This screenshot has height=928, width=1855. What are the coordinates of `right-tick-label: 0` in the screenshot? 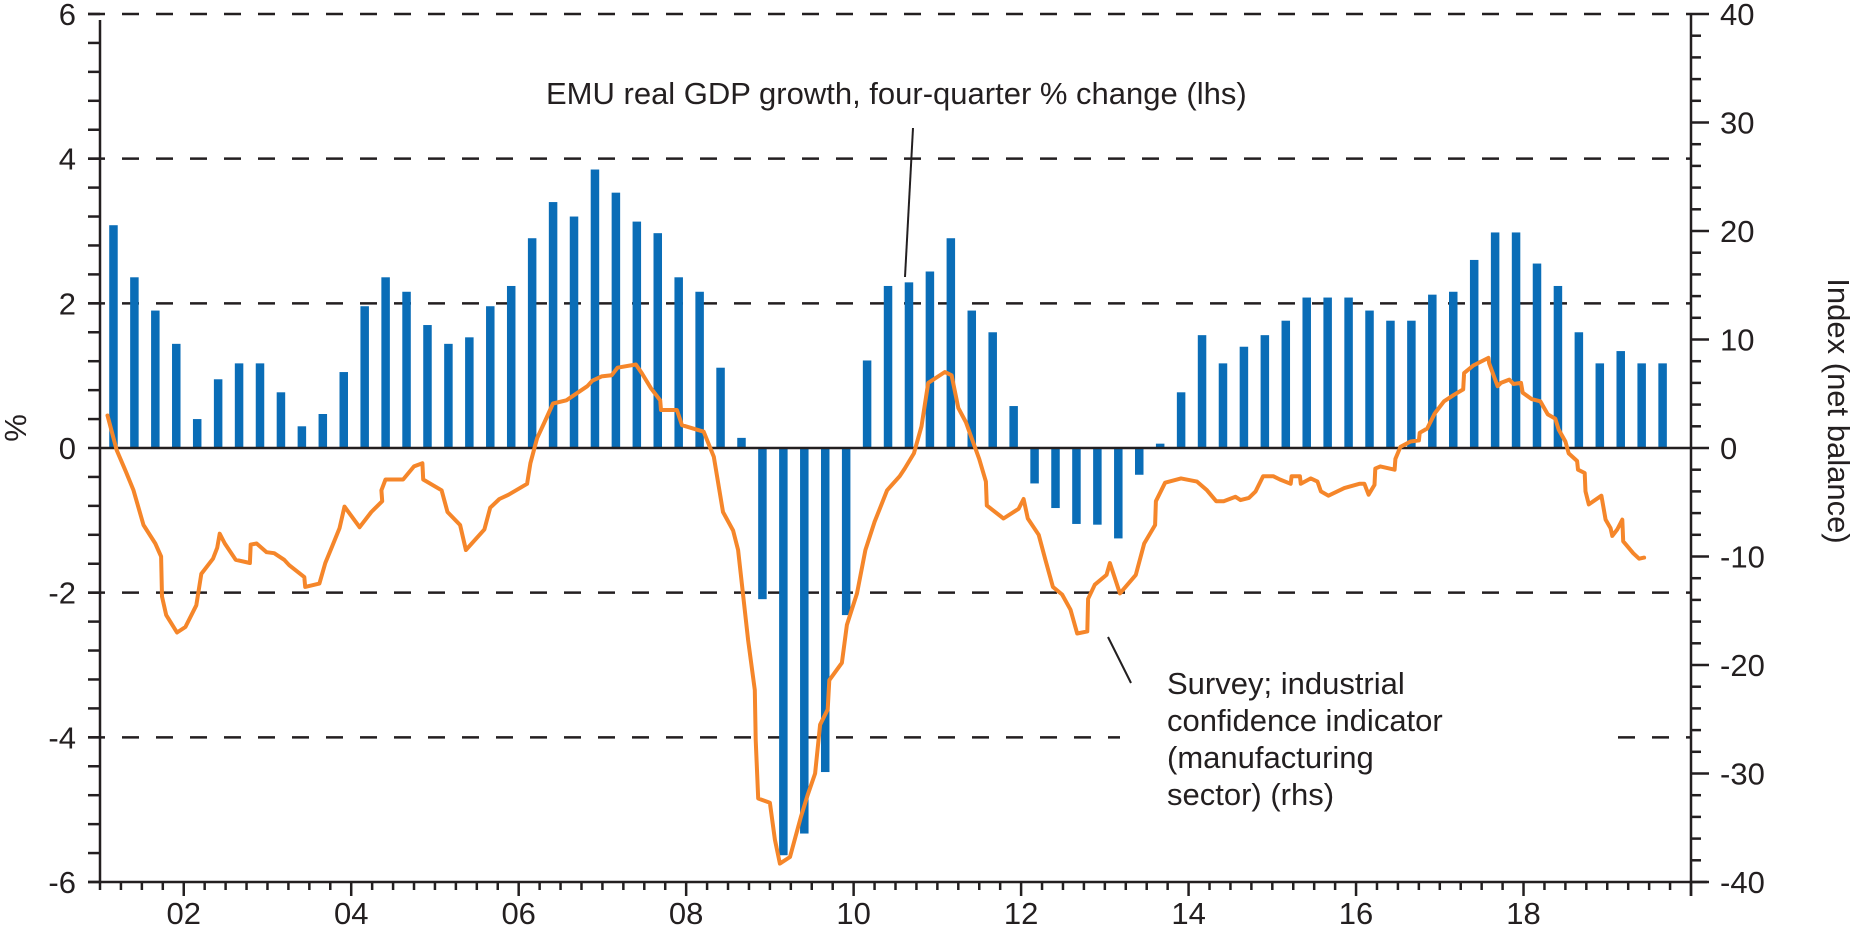 It's located at (1728, 448).